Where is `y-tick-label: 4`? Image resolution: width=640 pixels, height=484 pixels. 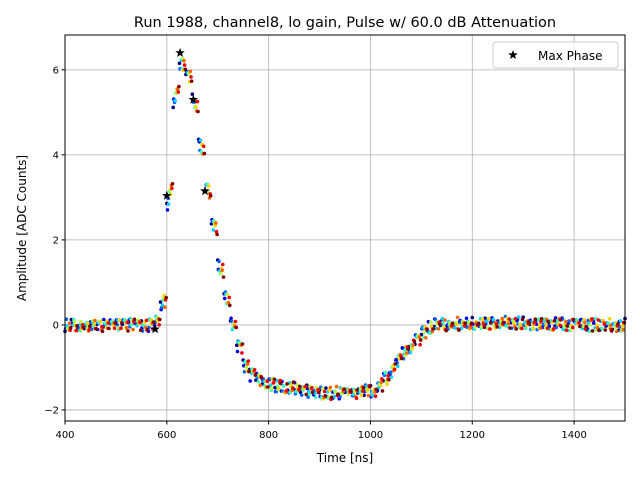 y-tick-label: 4 is located at coordinates (56, 155).